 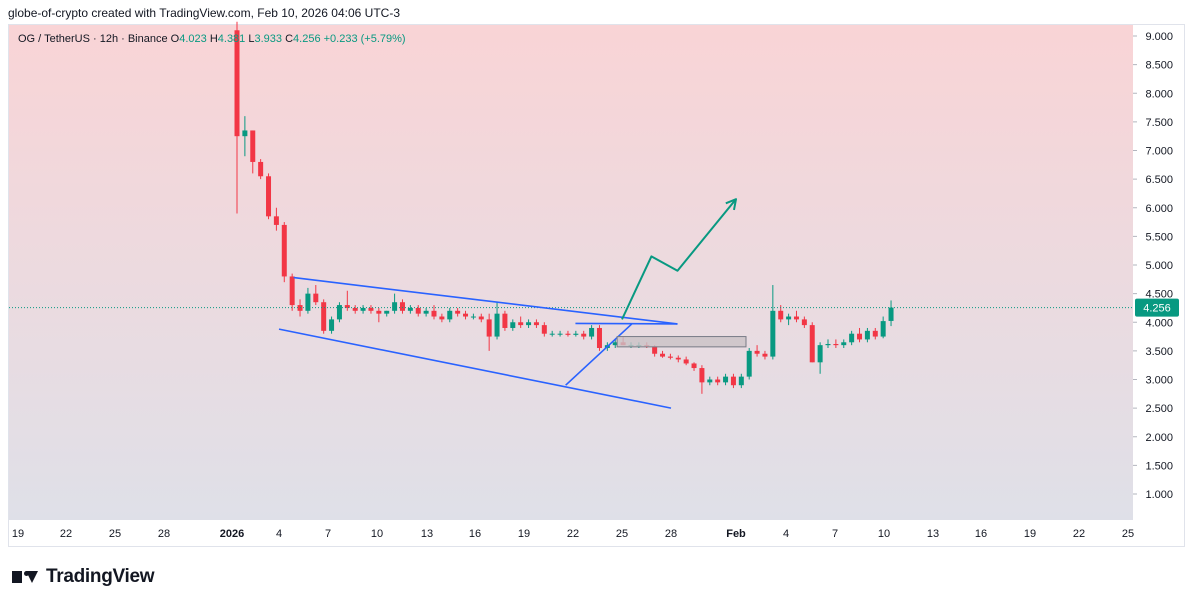 I want to click on legend-close: 4.256, so click(x=307, y=39).